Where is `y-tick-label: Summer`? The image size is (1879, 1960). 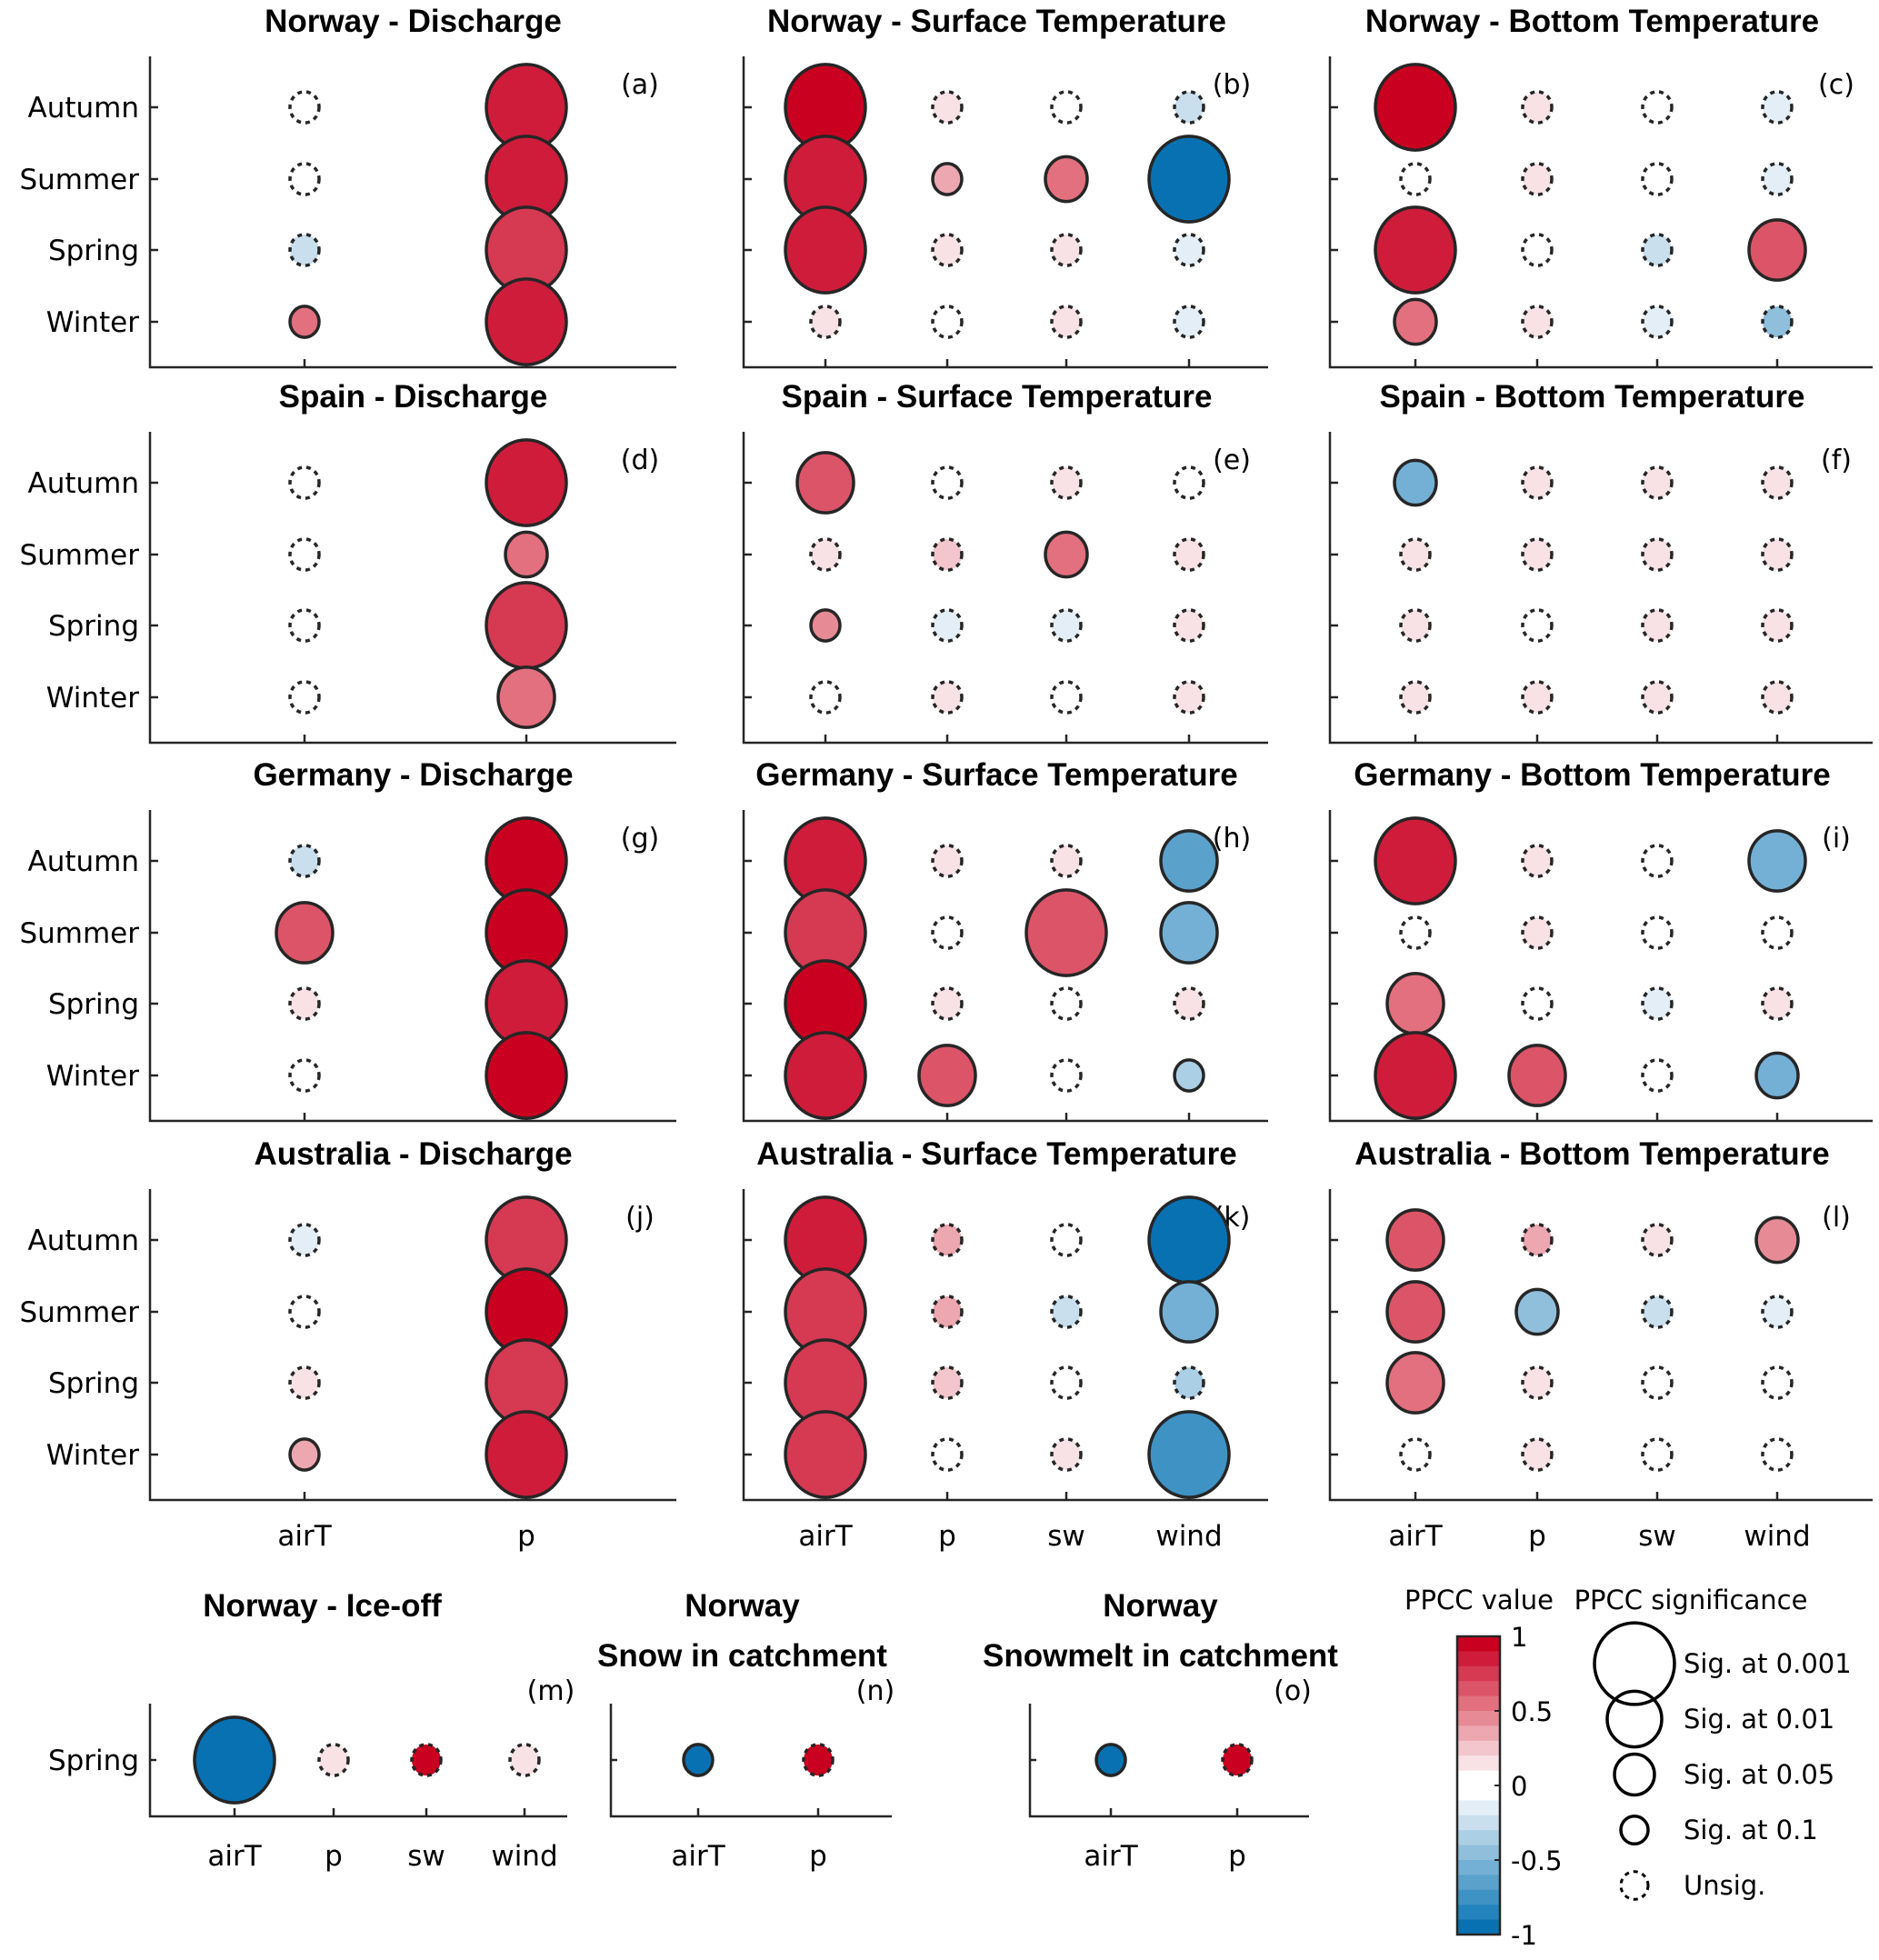 y-tick-label: Summer is located at coordinates (79, 1313).